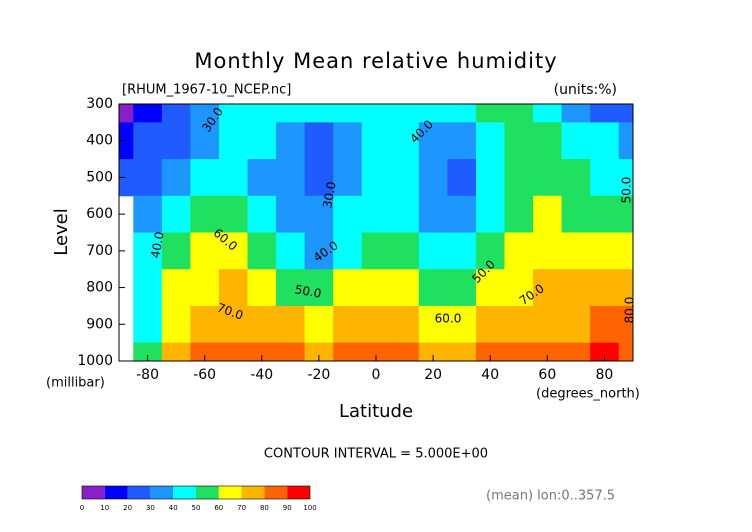 The height and width of the screenshot is (532, 752). I want to click on contour-label: 50.0, so click(308, 291).